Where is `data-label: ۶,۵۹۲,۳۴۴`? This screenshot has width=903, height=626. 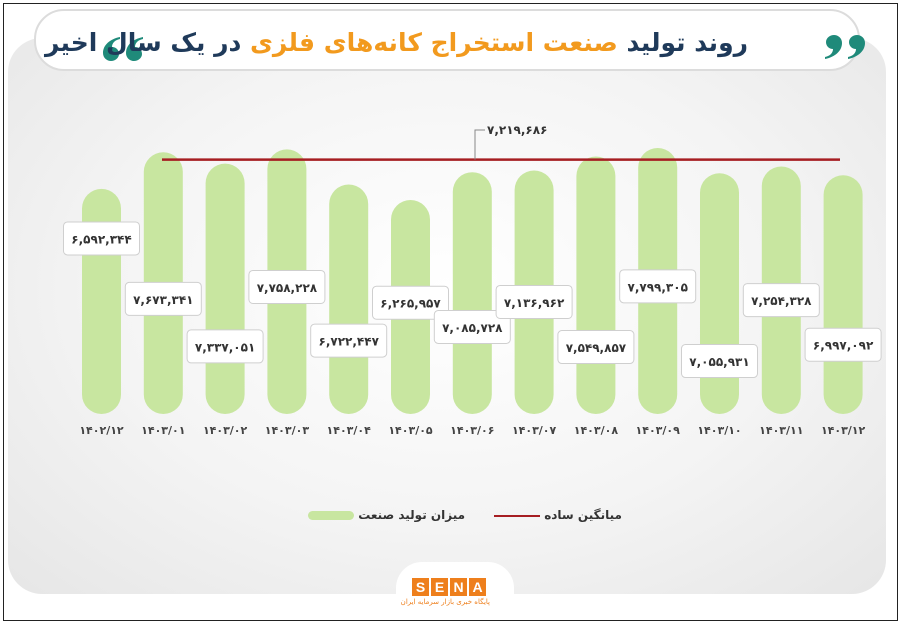
data-label: ۶,۵۹۲,۳۴۴ is located at coordinates (101, 239).